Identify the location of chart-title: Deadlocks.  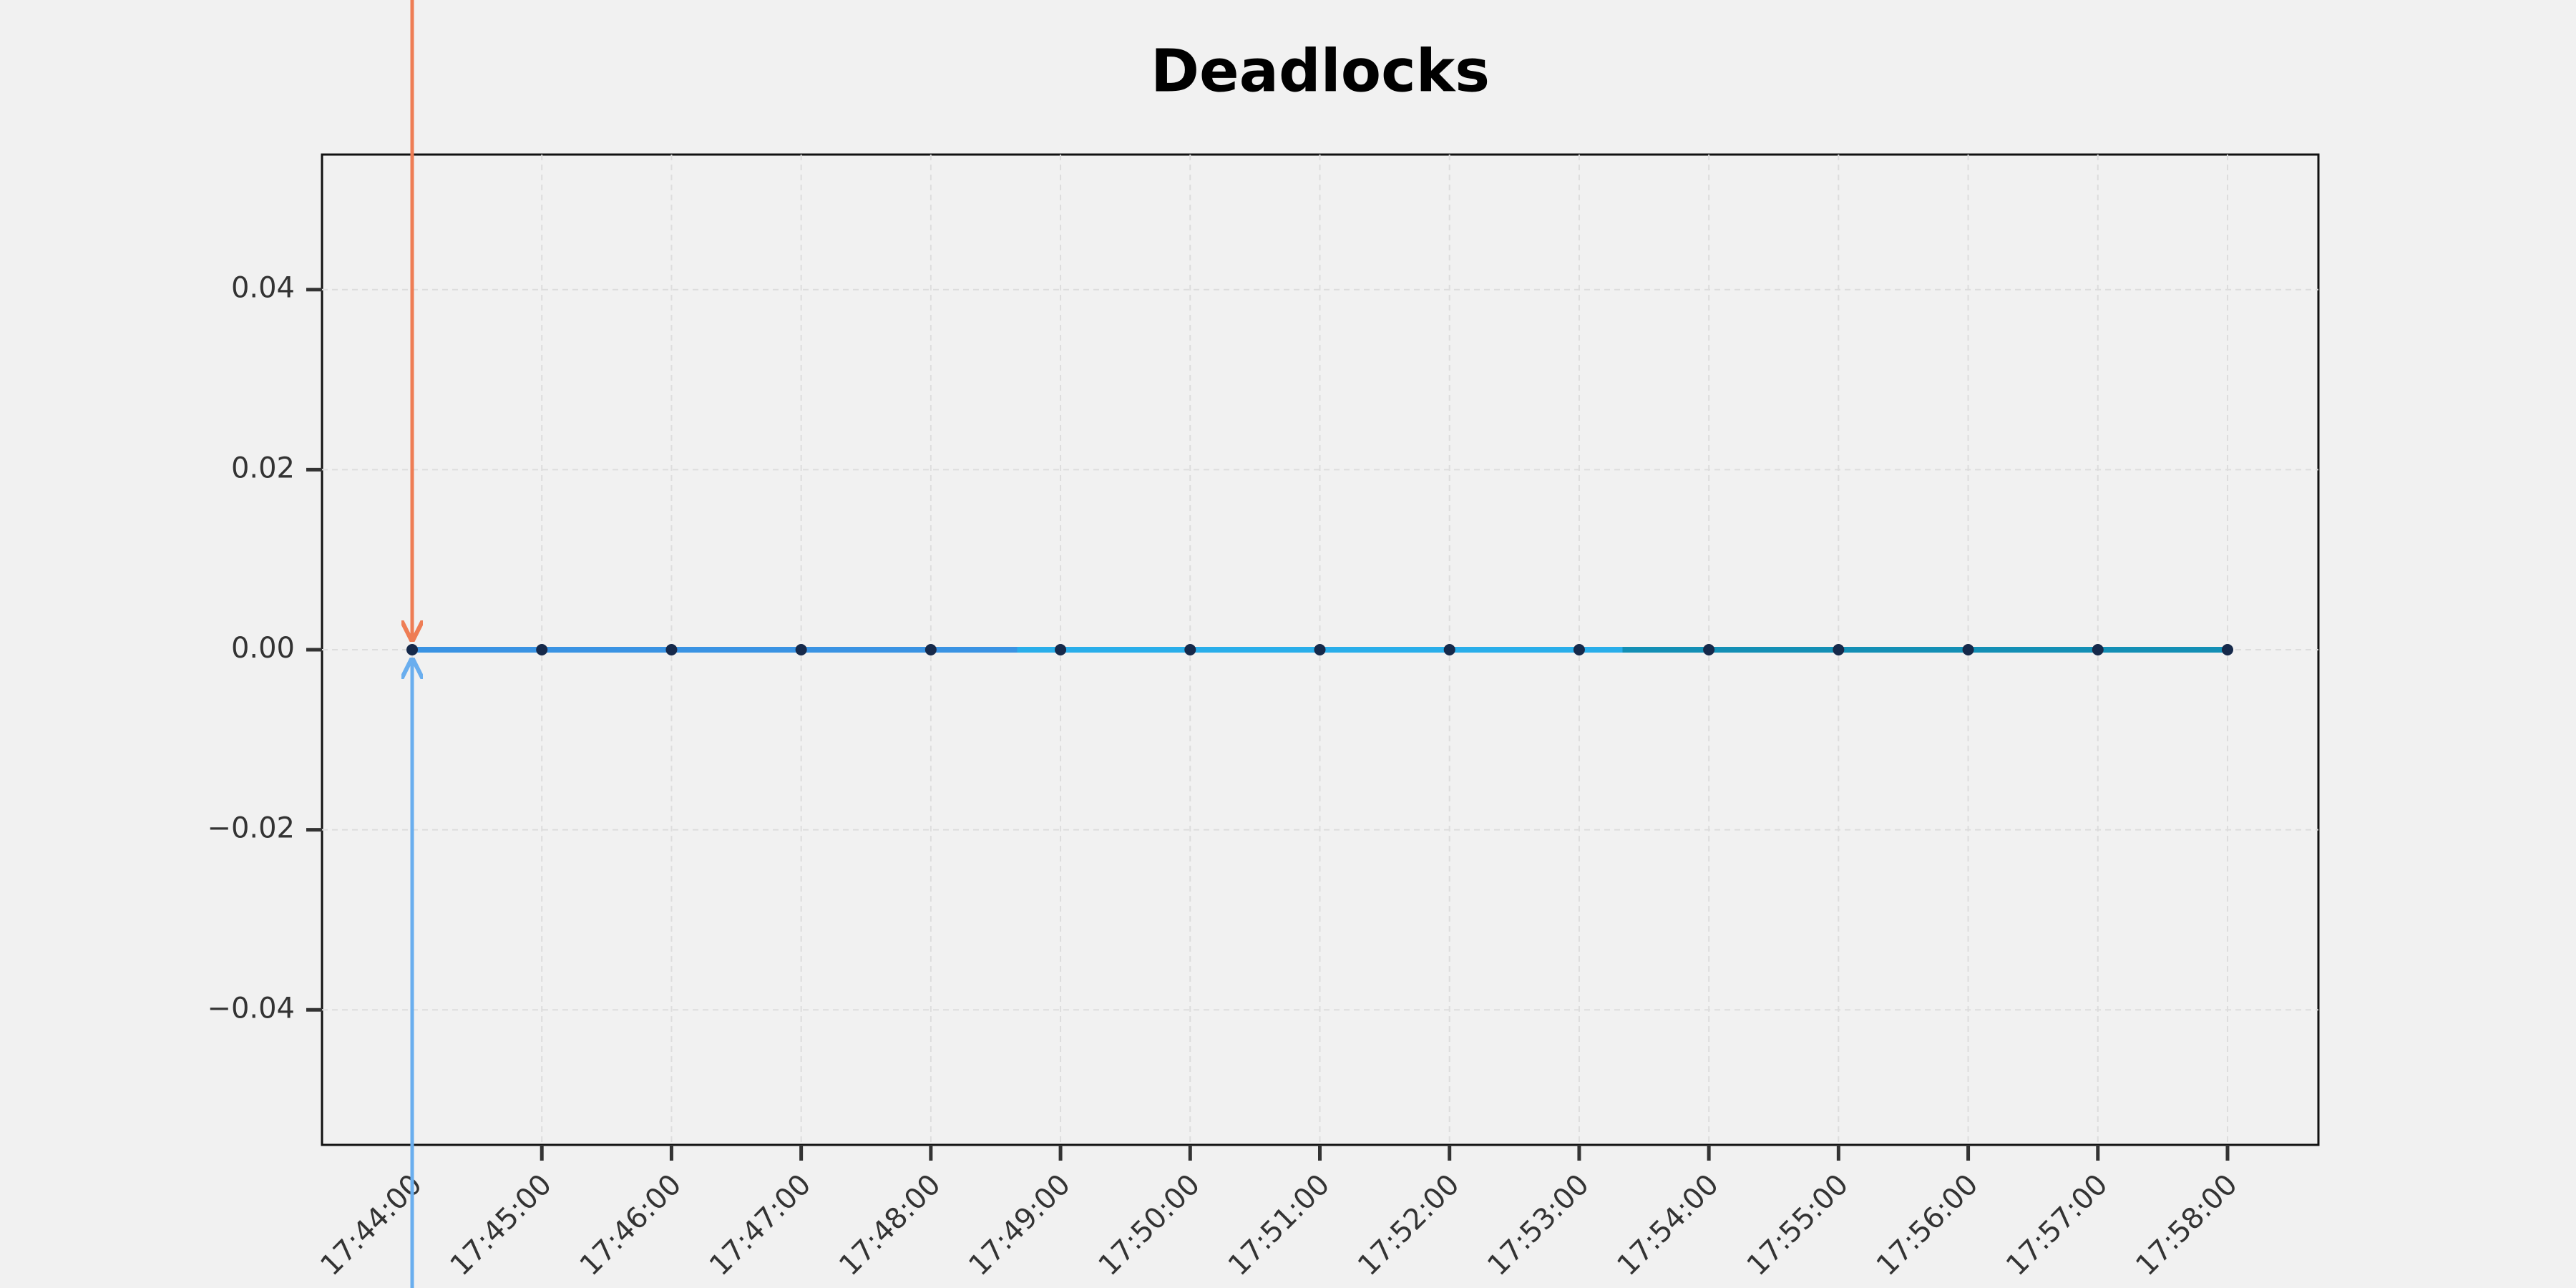
(1320, 71).